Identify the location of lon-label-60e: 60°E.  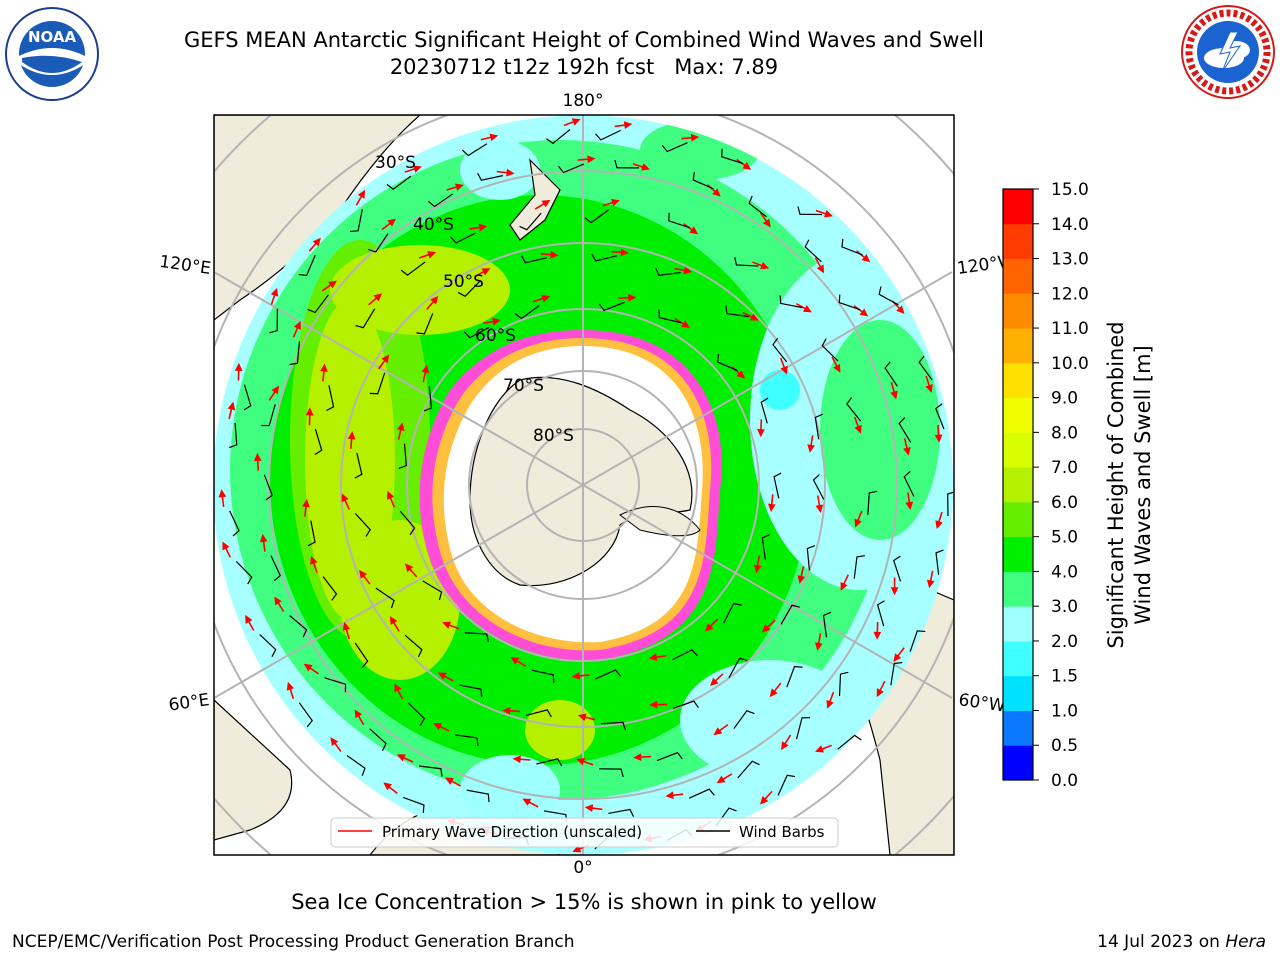
(188, 702).